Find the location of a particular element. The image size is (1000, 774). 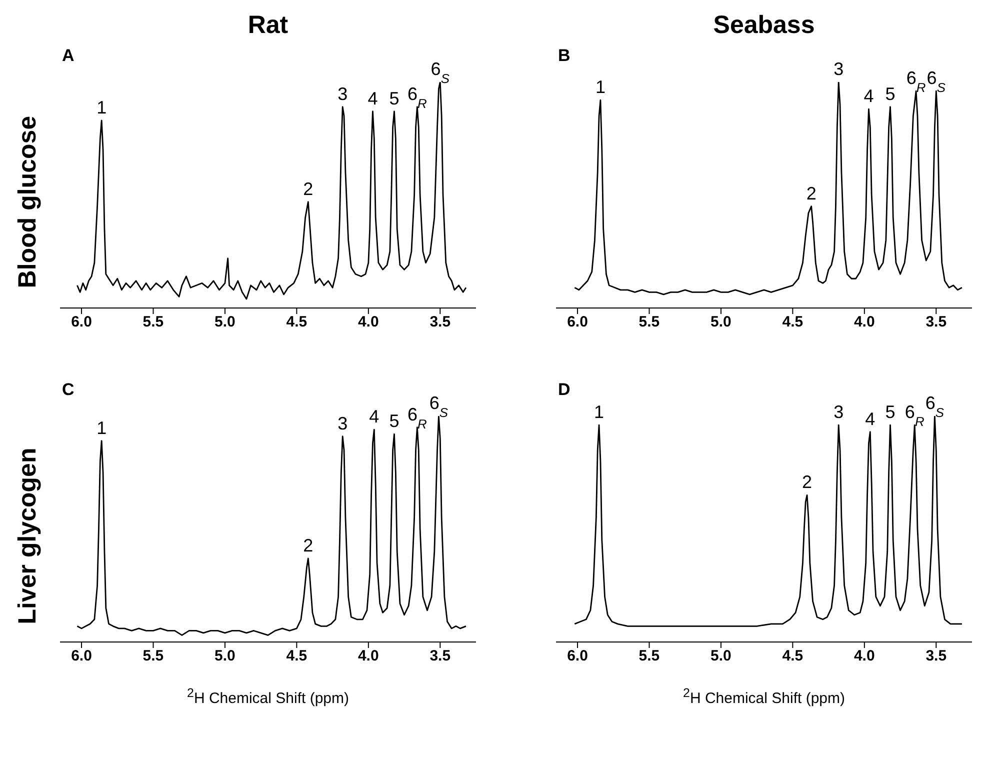

chart-title: Seabass is located at coordinates (764, 25).